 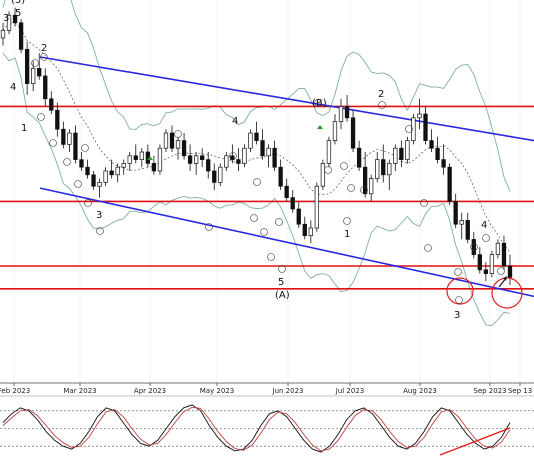 I want to click on wave-label: (A), so click(x=282, y=295).